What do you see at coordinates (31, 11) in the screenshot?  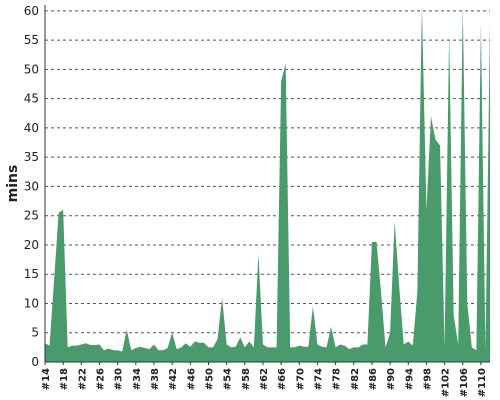 I see `y-tick-label: 60` at bounding box center [31, 11].